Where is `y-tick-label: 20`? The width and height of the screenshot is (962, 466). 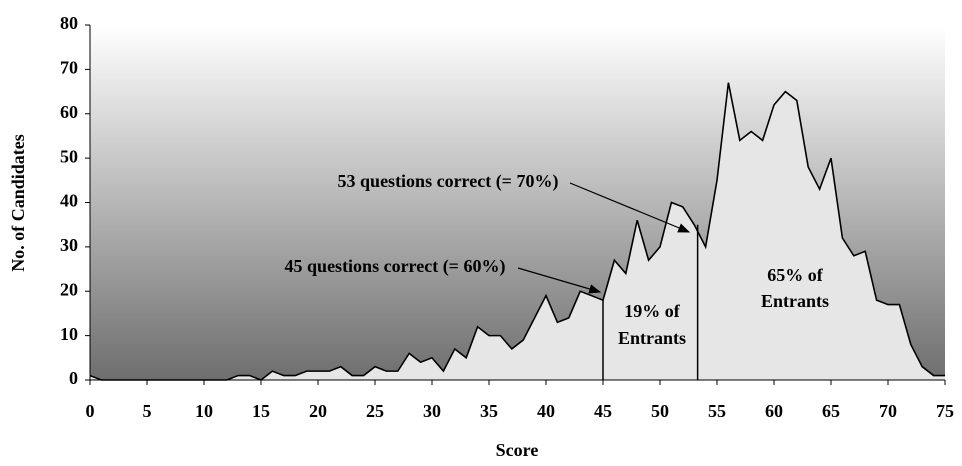
y-tick-label: 20 is located at coordinates (69, 289).